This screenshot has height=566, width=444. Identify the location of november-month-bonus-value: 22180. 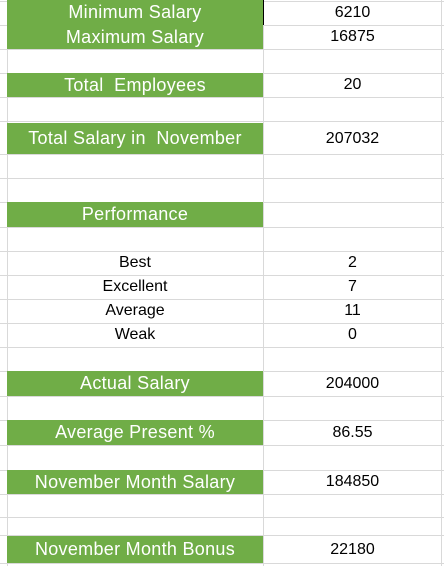
(352, 549).